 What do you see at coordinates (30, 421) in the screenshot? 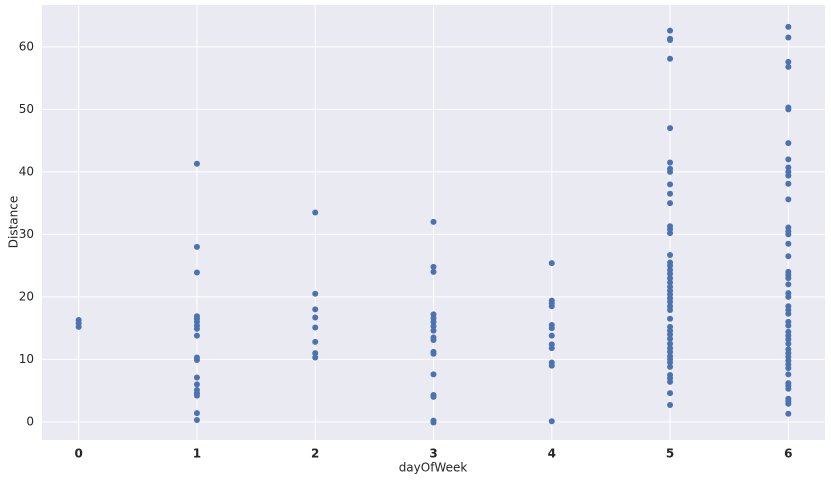
I see `y-tick-label: 0` at bounding box center [30, 421].